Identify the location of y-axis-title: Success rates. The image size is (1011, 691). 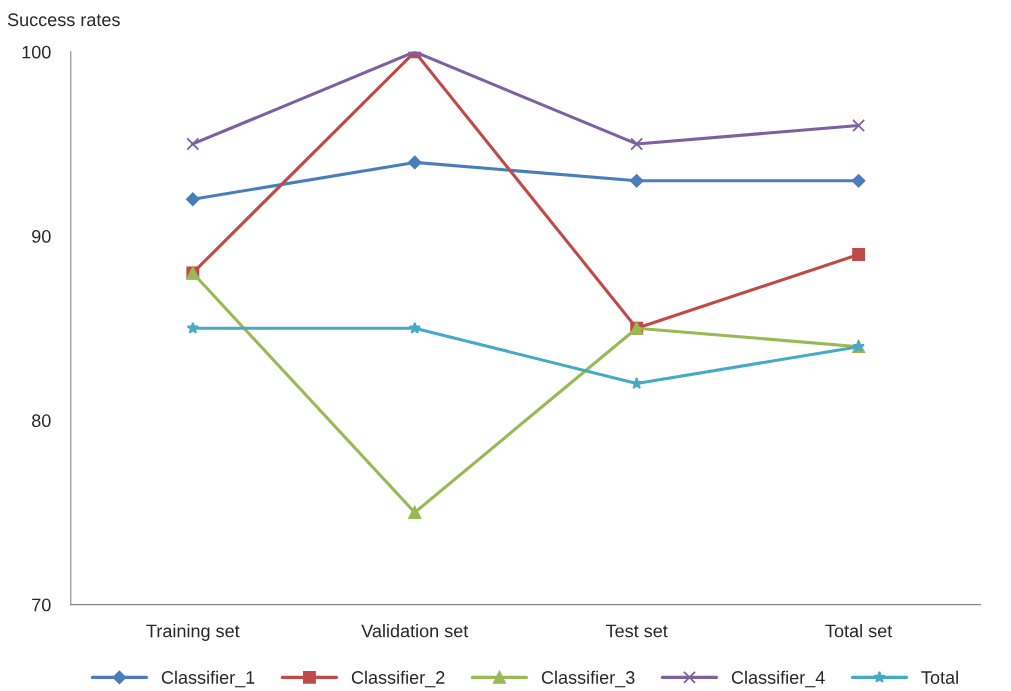
(63, 20).